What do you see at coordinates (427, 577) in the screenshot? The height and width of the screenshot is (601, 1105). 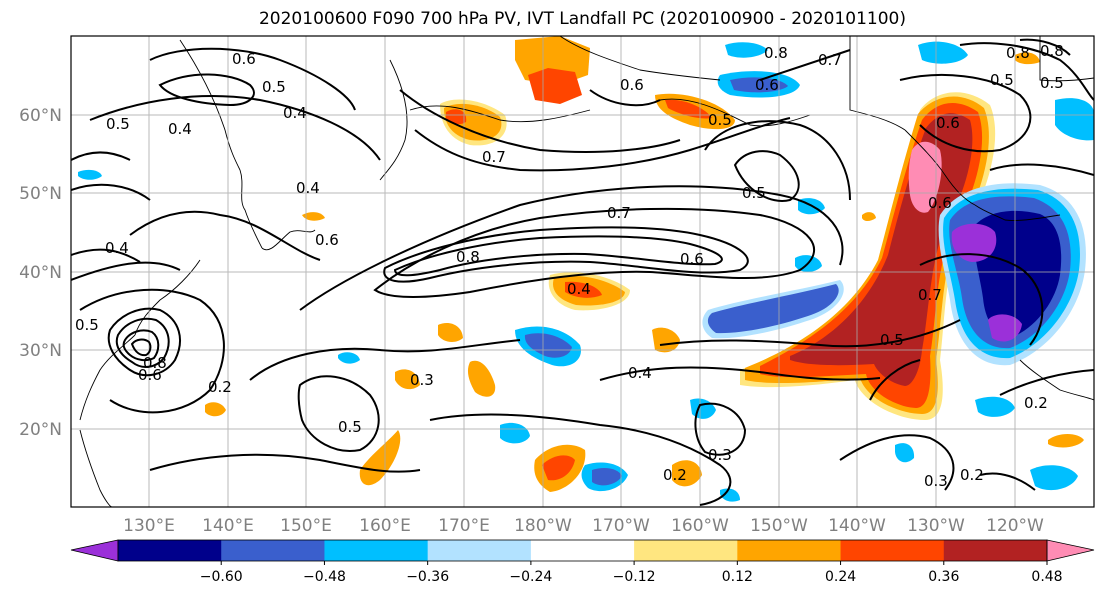 I see `colorbar-tick-label: −0.36` at bounding box center [427, 577].